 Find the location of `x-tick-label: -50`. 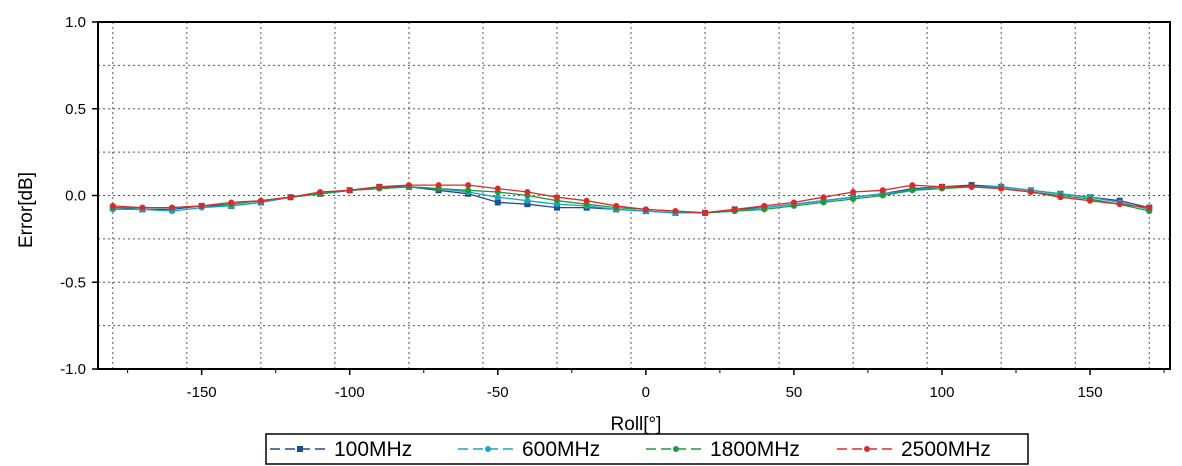

x-tick-label: -50 is located at coordinates (498, 392).